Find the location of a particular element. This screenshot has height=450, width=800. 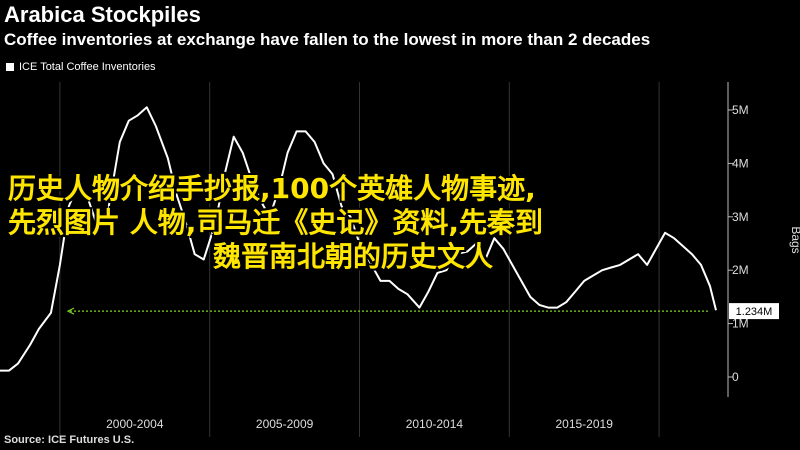

x-band-label-2: 2010-2014 is located at coordinates (435, 424).